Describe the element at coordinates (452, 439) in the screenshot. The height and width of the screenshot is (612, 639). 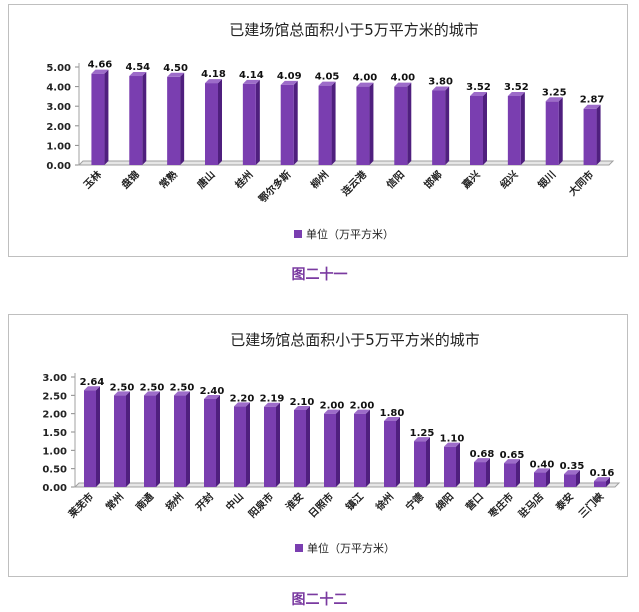
I see `c2-data-label: 1.10` at that location.